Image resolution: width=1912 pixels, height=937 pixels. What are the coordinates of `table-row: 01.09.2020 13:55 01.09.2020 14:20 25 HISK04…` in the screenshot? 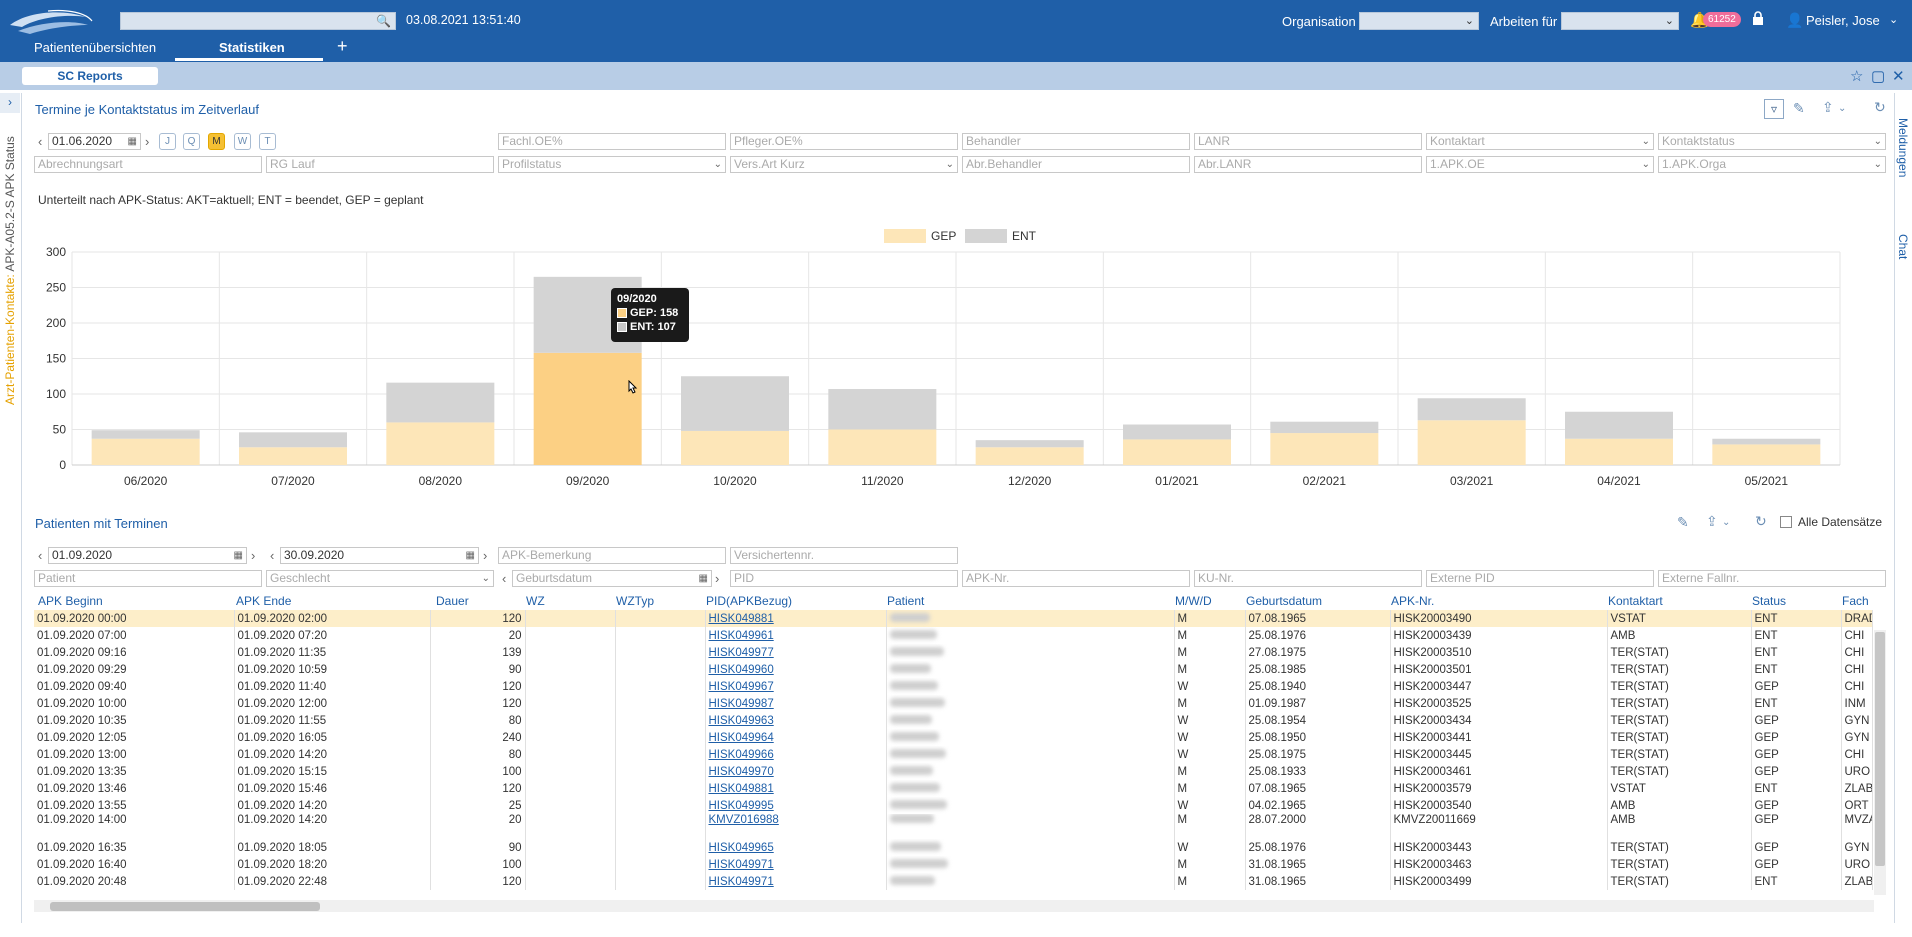 It's located at (953, 805).